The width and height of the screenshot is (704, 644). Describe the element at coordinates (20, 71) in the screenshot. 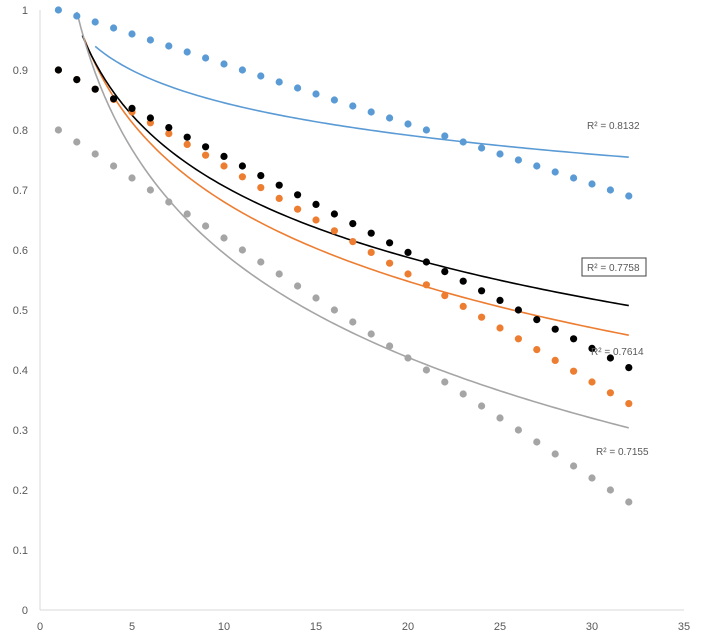

I see `y-tick-label: 0.9` at that location.